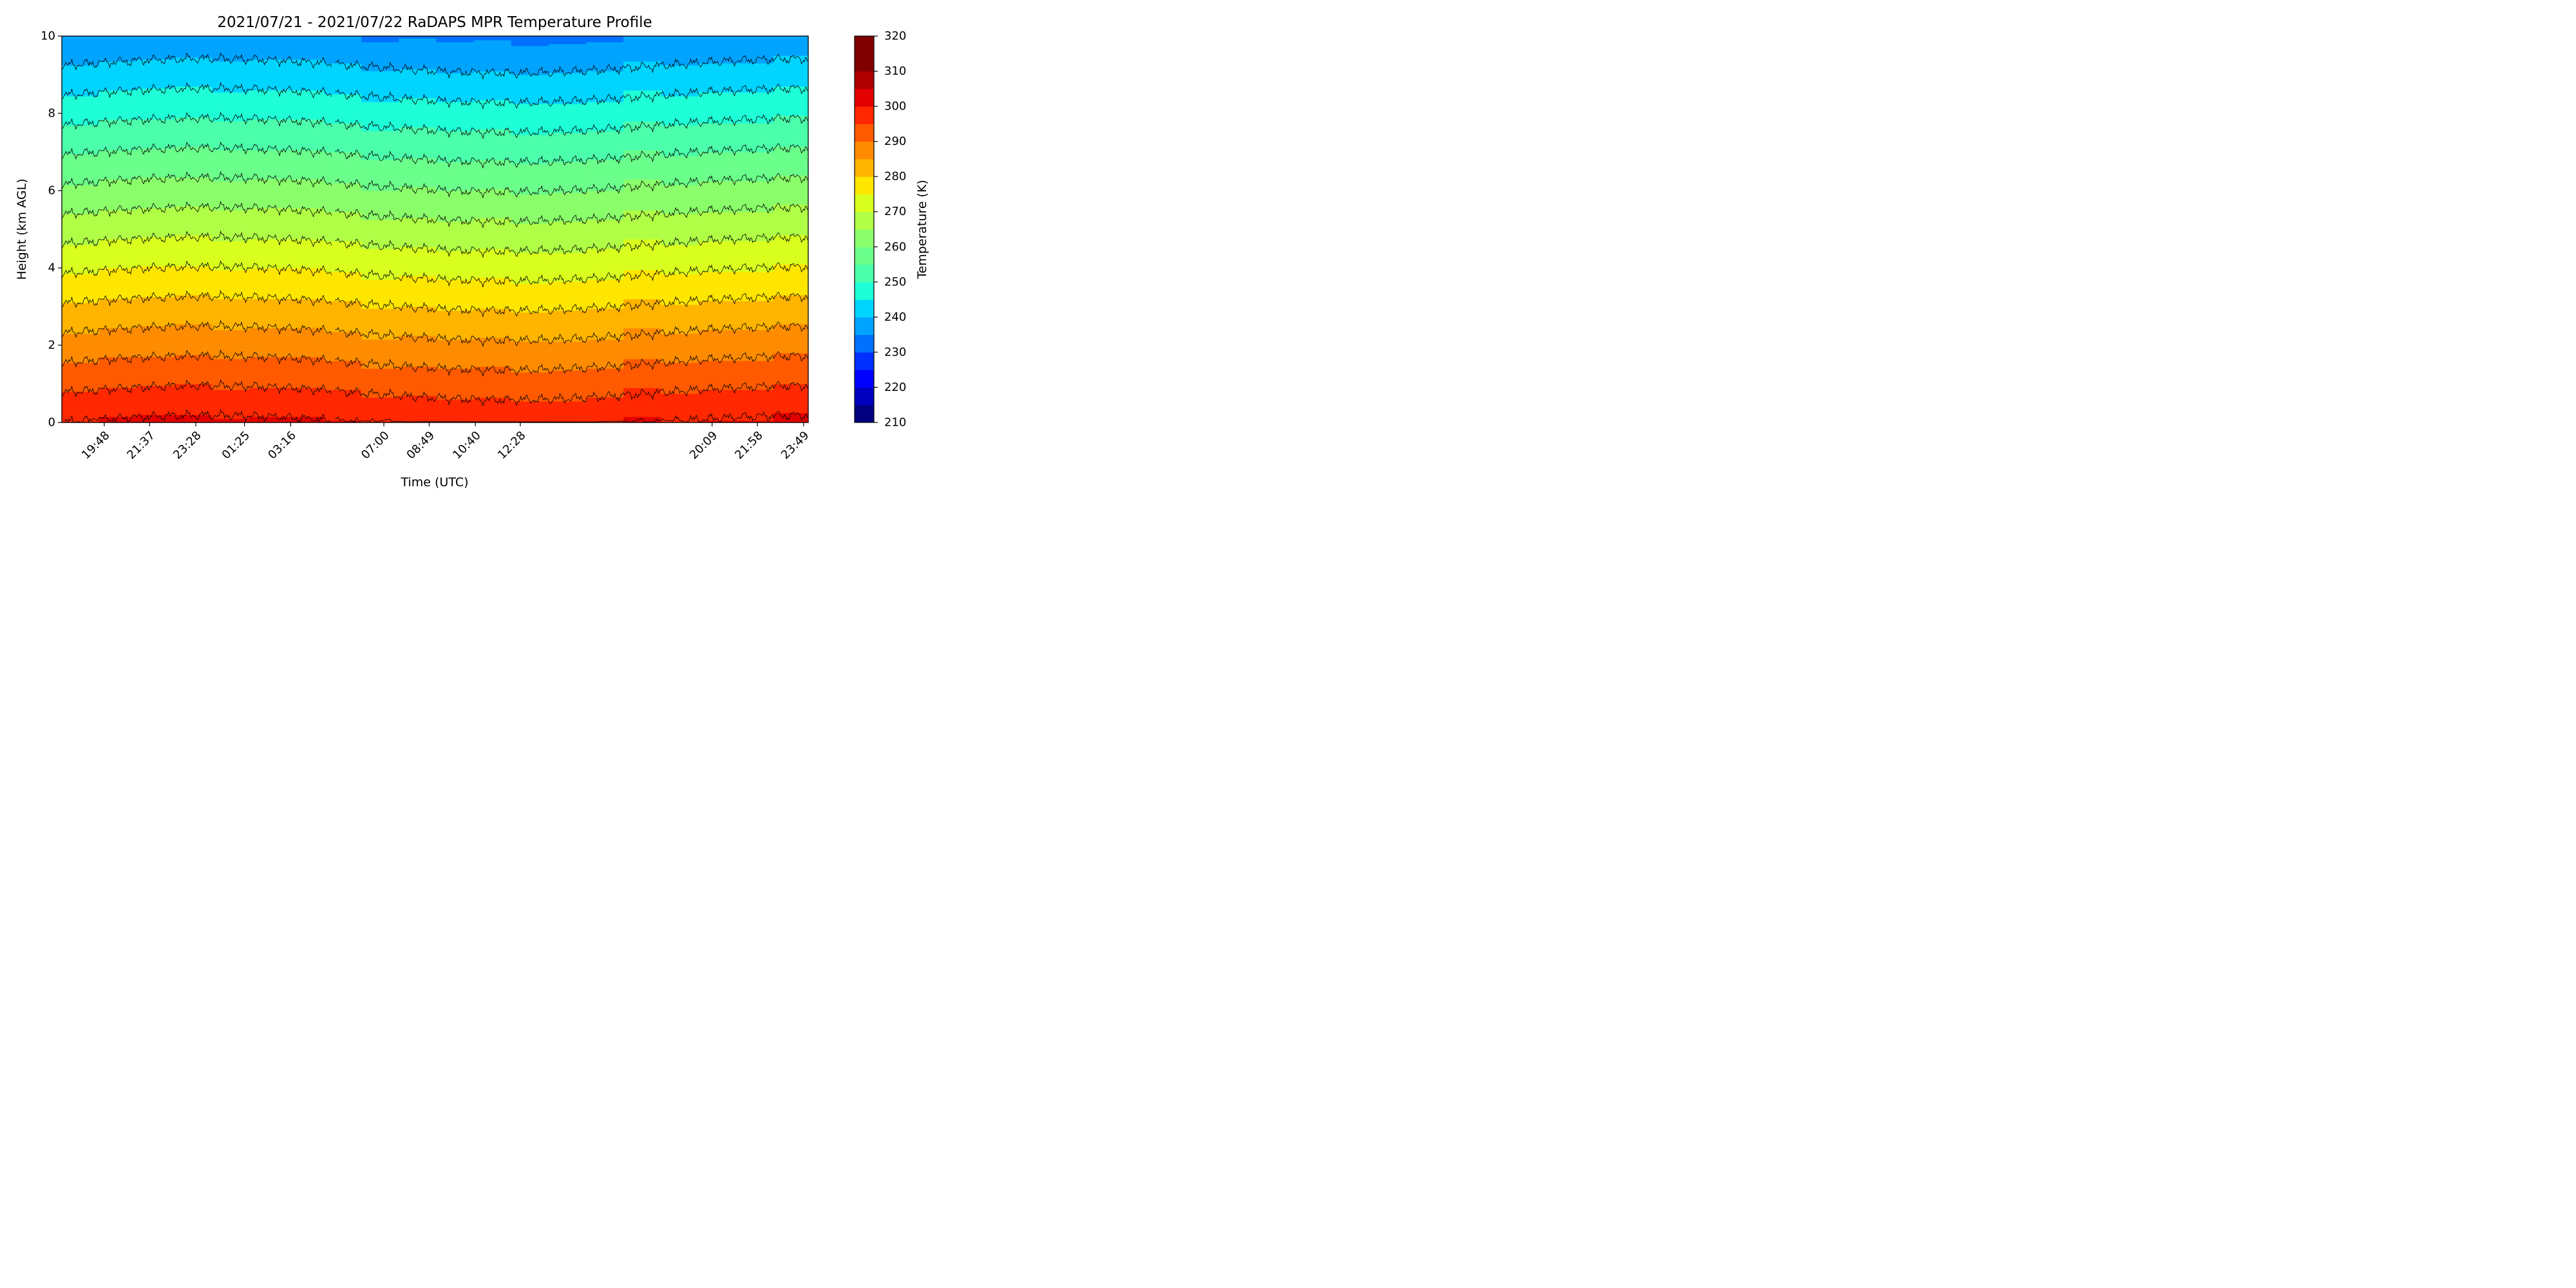 The width and height of the screenshot is (2576, 1288). Describe the element at coordinates (418, 167) in the screenshot. I see `contour-cell-1932` at that location.